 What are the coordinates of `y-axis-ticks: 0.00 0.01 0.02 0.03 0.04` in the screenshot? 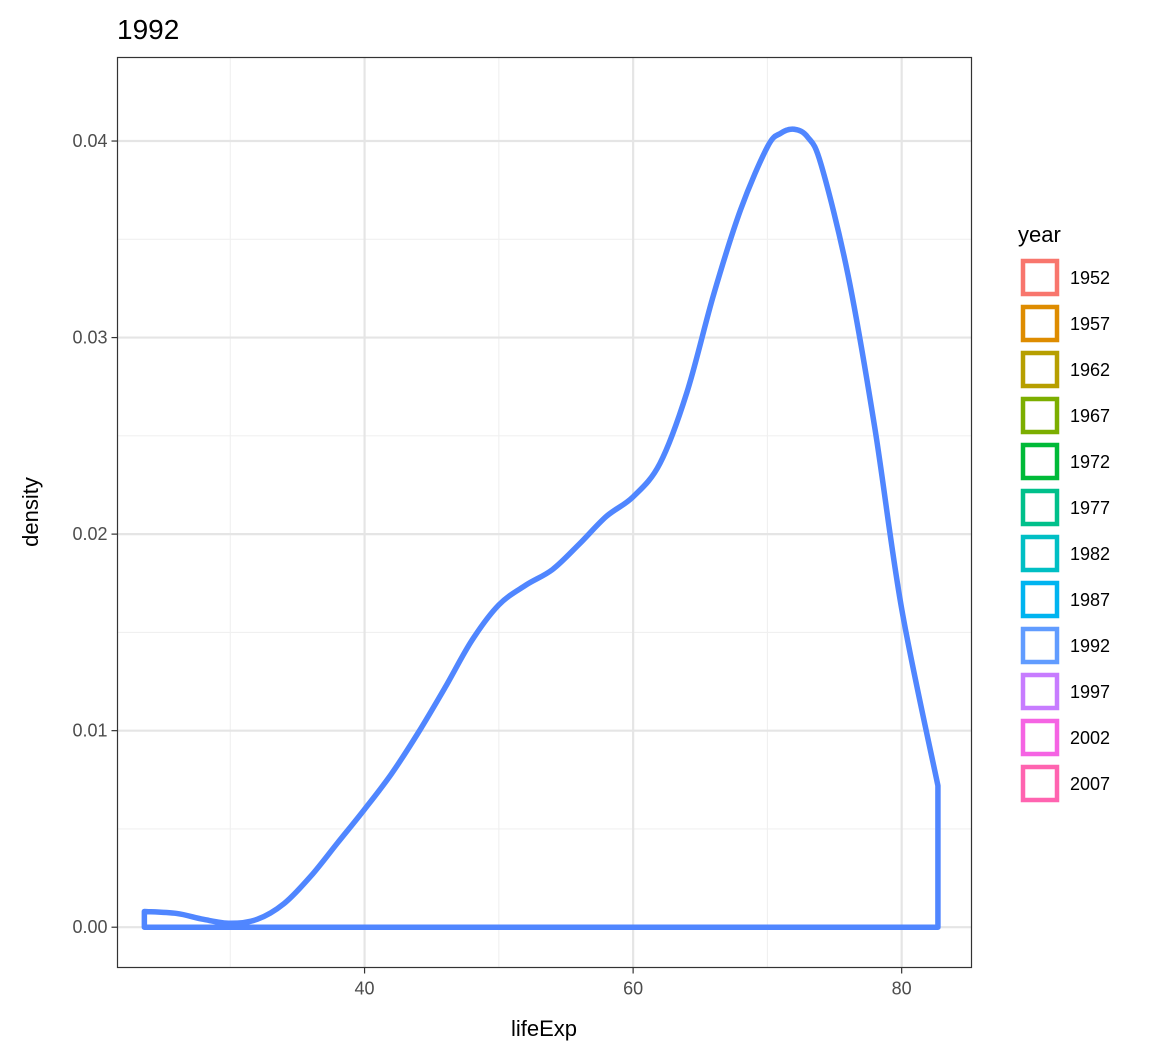 It's located at (95, 534).